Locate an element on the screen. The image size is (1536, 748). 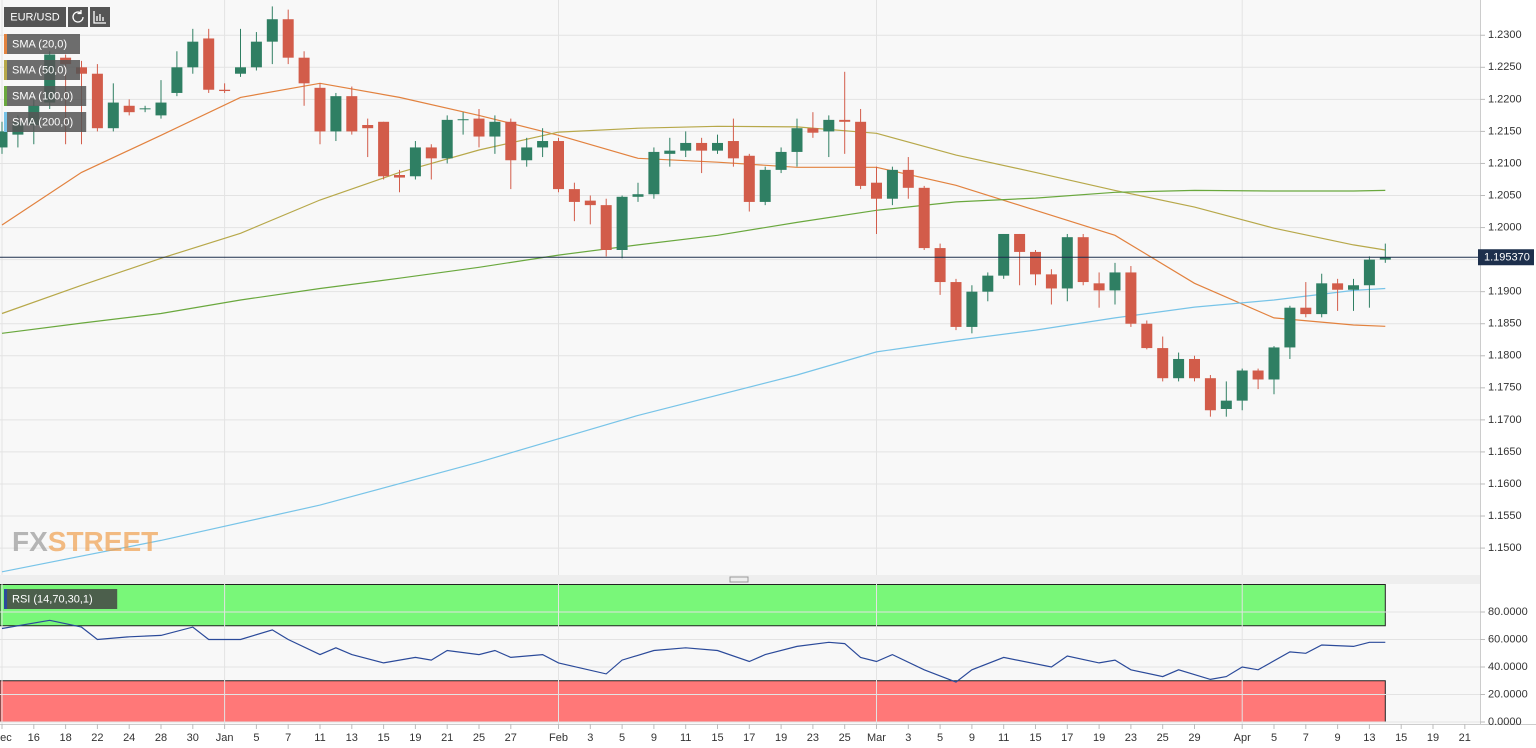
x-tick-label: 11 is located at coordinates (1003, 738).